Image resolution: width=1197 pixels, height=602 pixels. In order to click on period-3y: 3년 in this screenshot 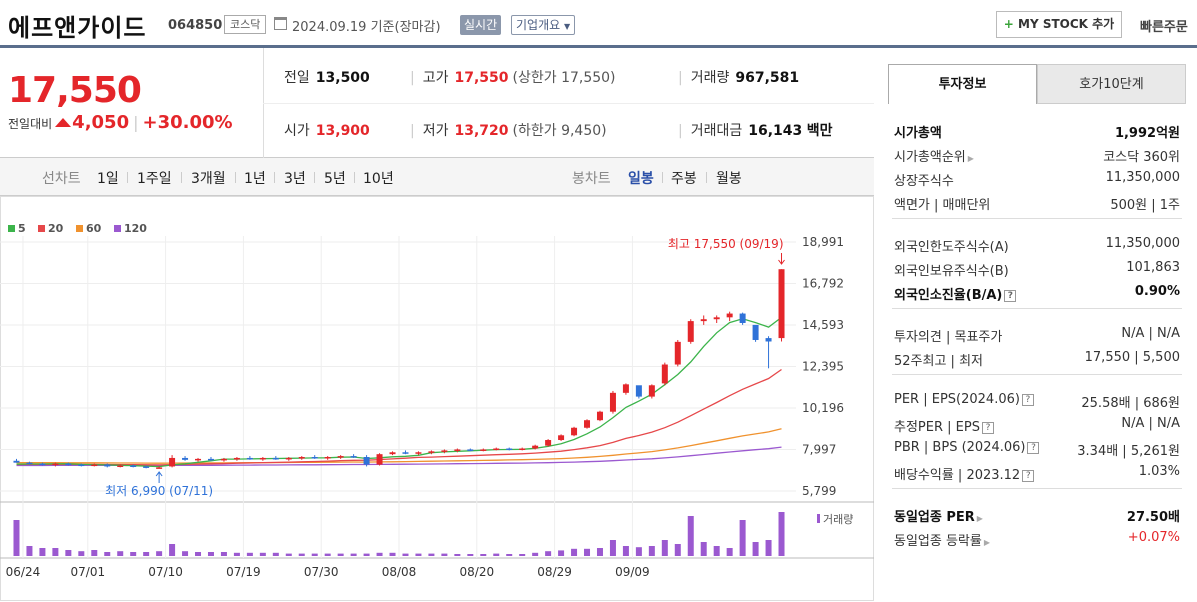, I will do `click(295, 179)`.